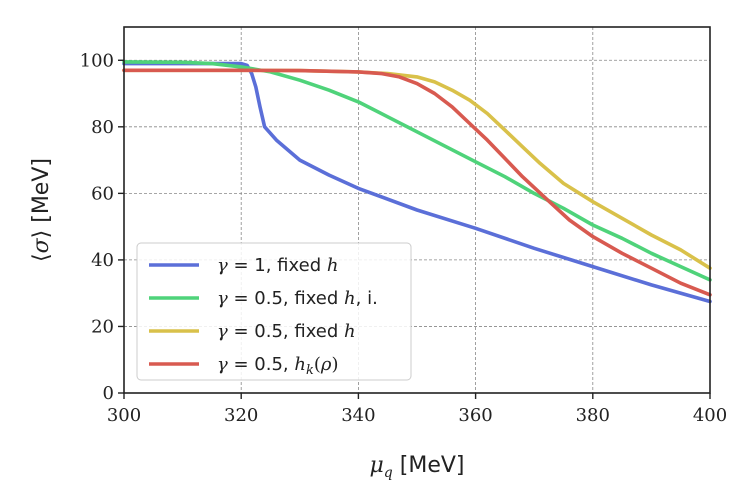 Image resolution: width=756 pixels, height=504 pixels. What do you see at coordinates (102, 193) in the screenshot?
I see `y-tick-label-60: 60` at bounding box center [102, 193].